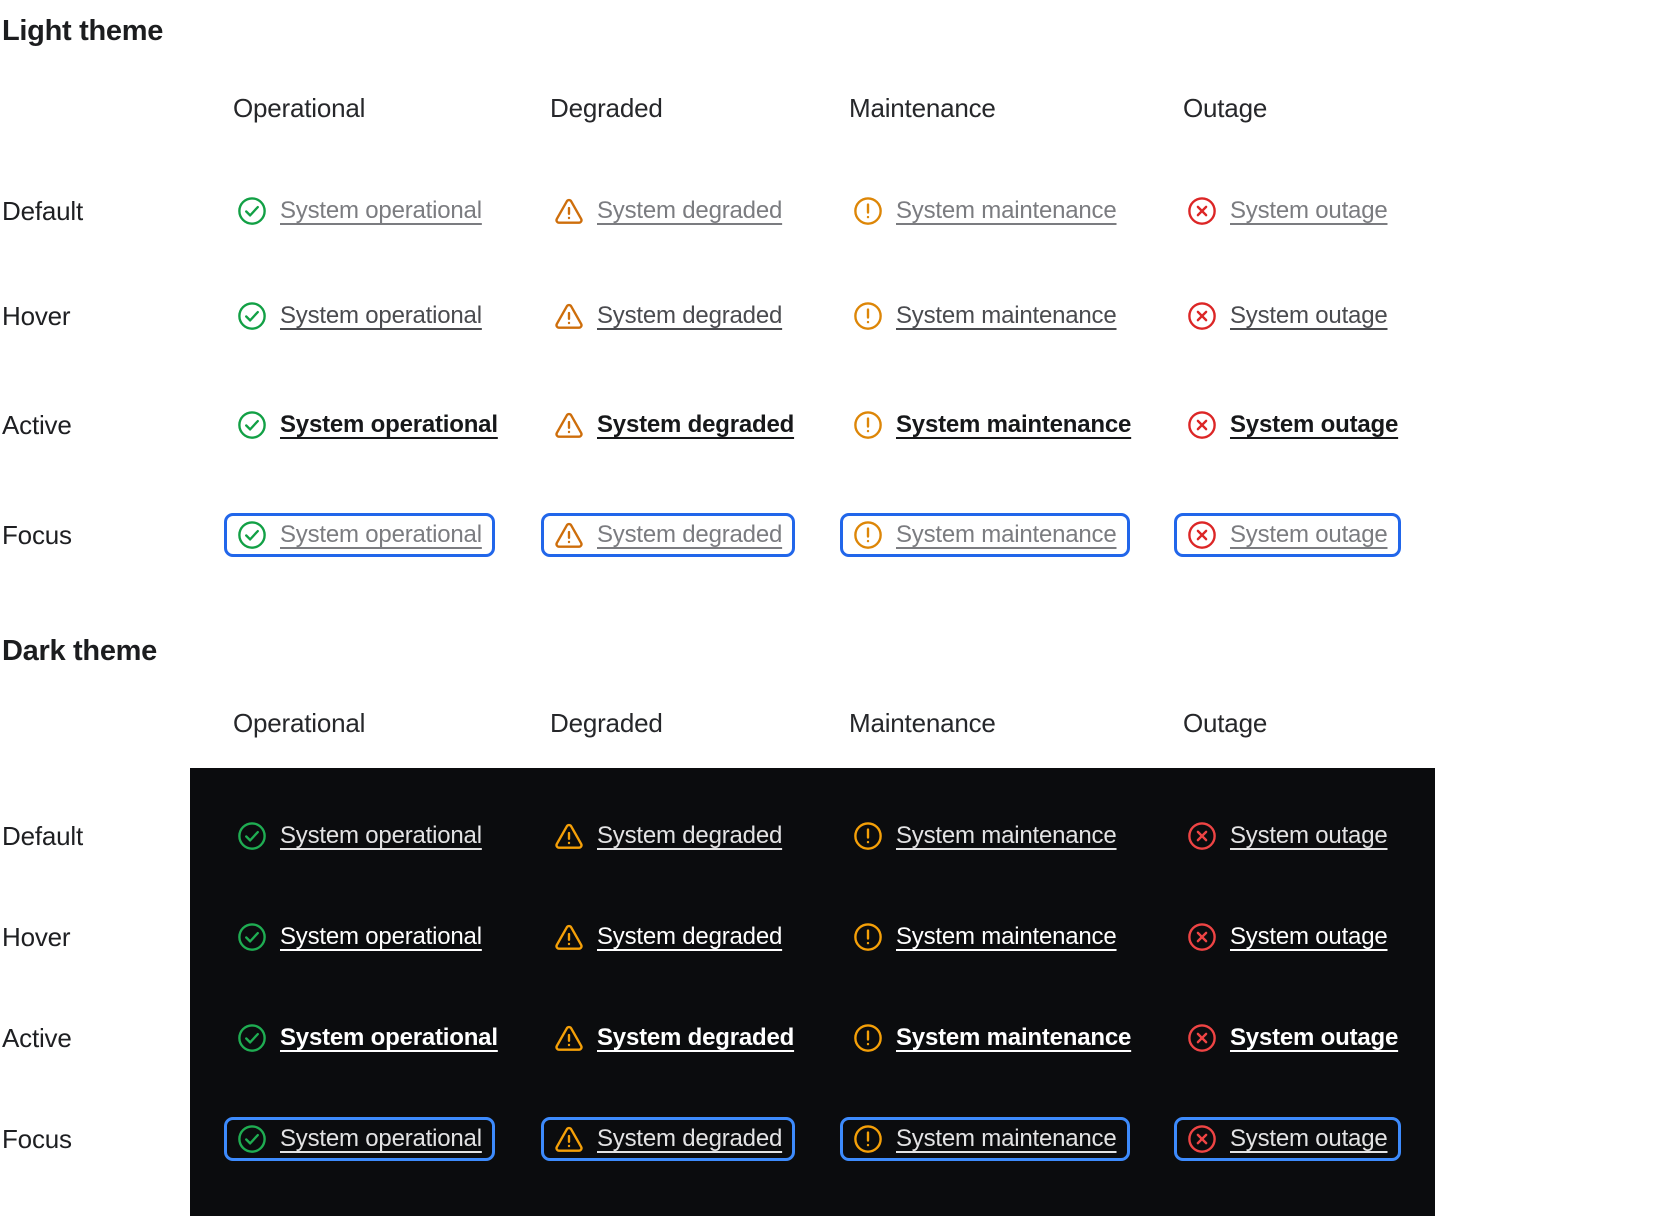  I want to click on dark-active-operational-link: System operational, so click(367, 1038).